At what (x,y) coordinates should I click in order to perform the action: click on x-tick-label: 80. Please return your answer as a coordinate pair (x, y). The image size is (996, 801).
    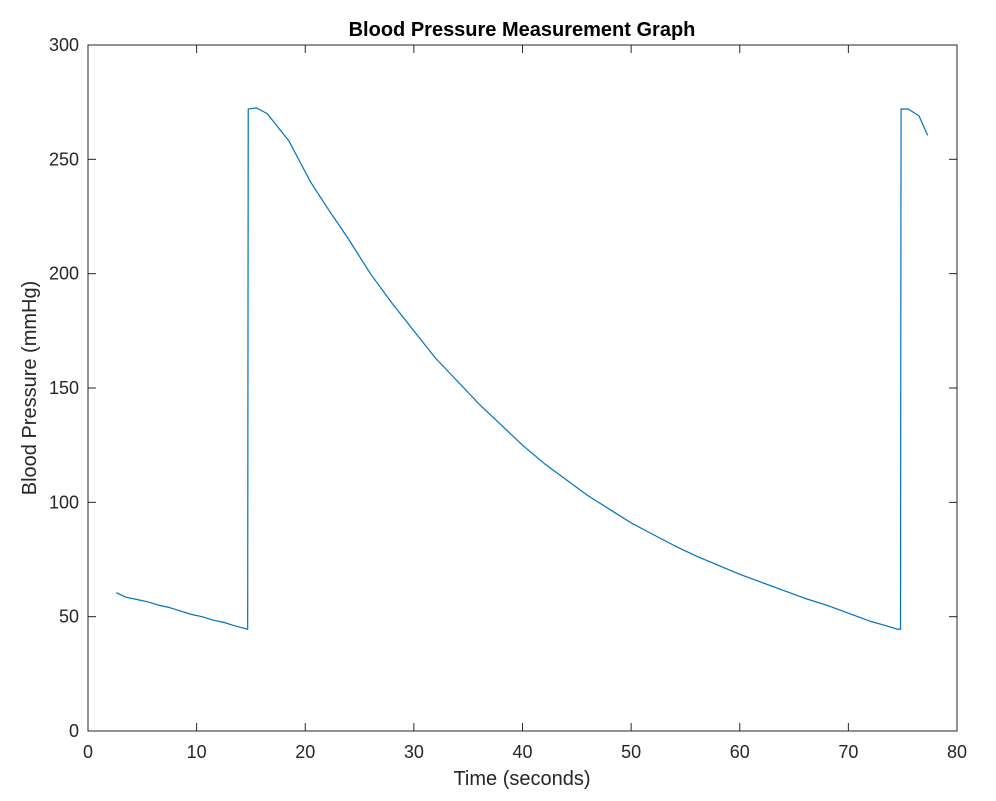
    Looking at the image, I should click on (957, 752).